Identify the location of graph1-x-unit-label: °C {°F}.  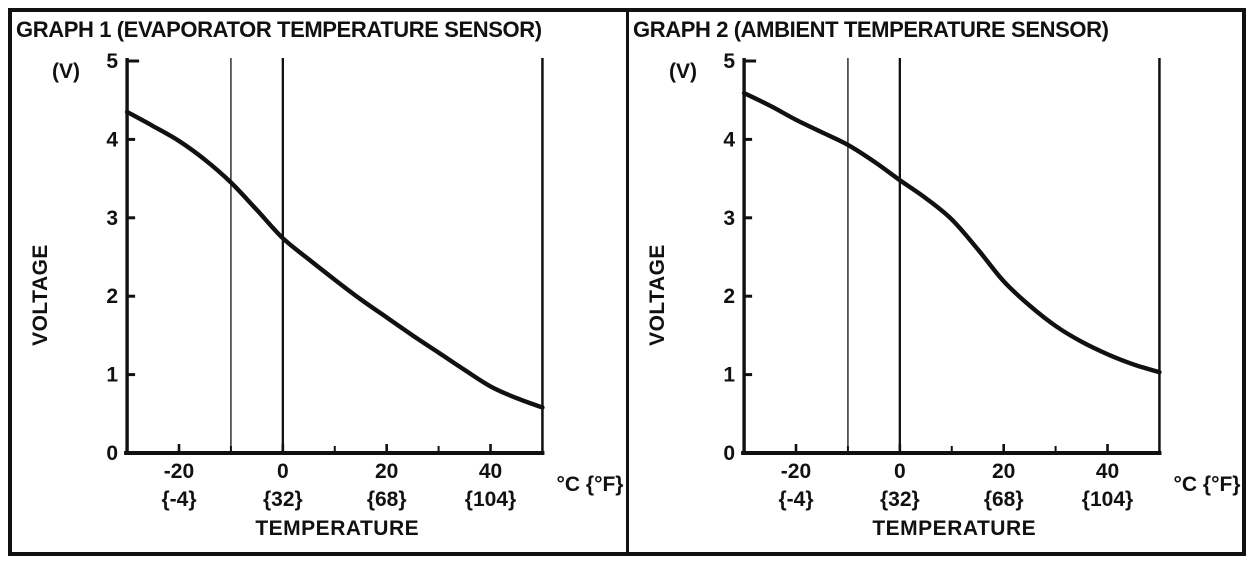
(590, 484).